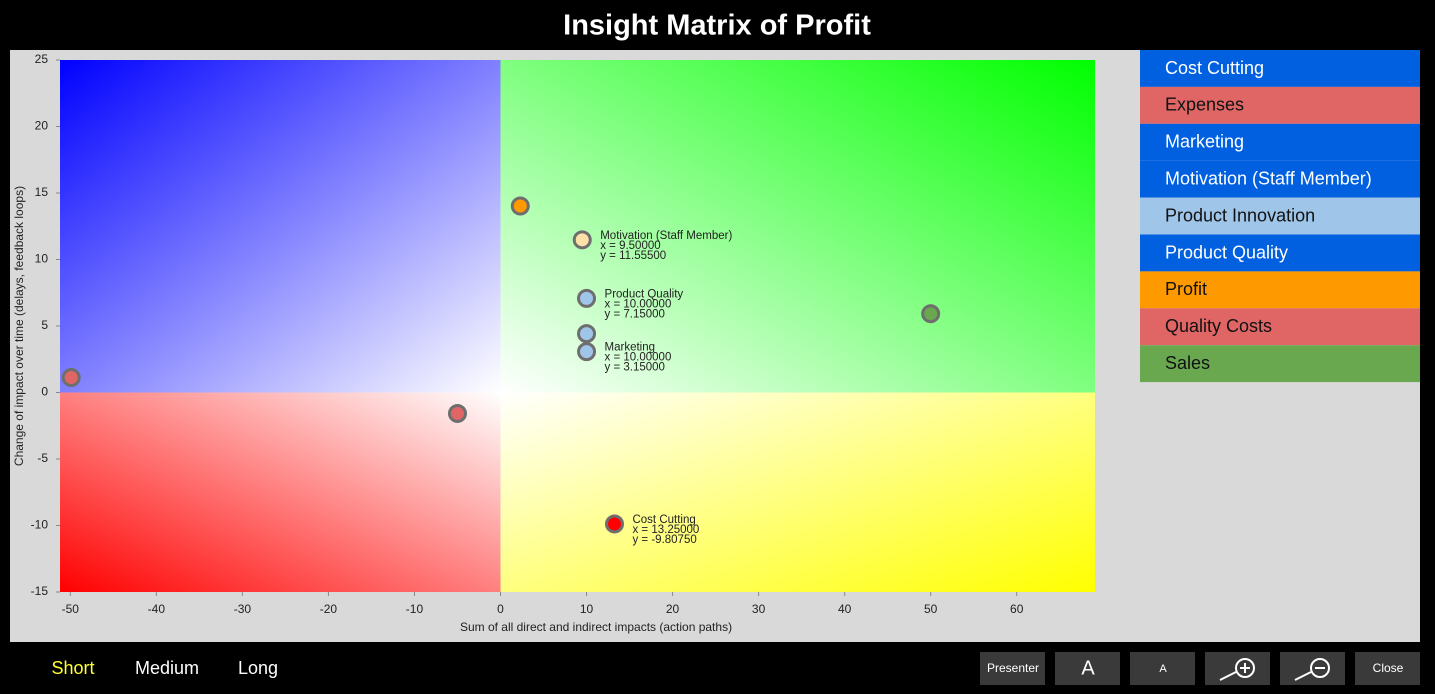 The height and width of the screenshot is (694, 1435). What do you see at coordinates (1186, 289) in the screenshot?
I see `legend-label: Profit` at bounding box center [1186, 289].